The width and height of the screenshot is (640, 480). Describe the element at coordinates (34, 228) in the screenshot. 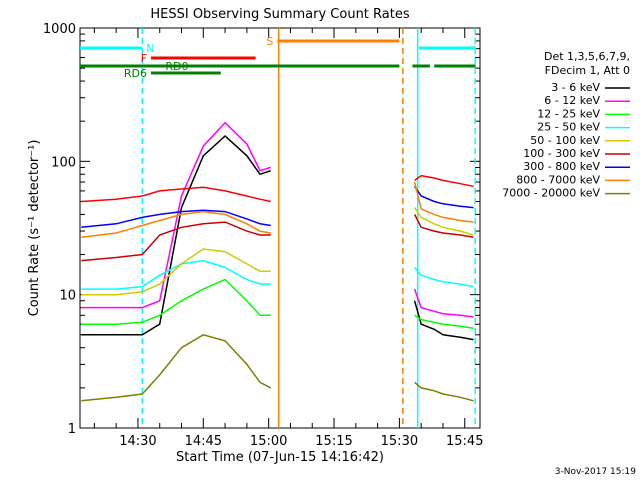

I see `y-axis-label: Count Rate (s⁻¹ detector⁻¹)` at that location.